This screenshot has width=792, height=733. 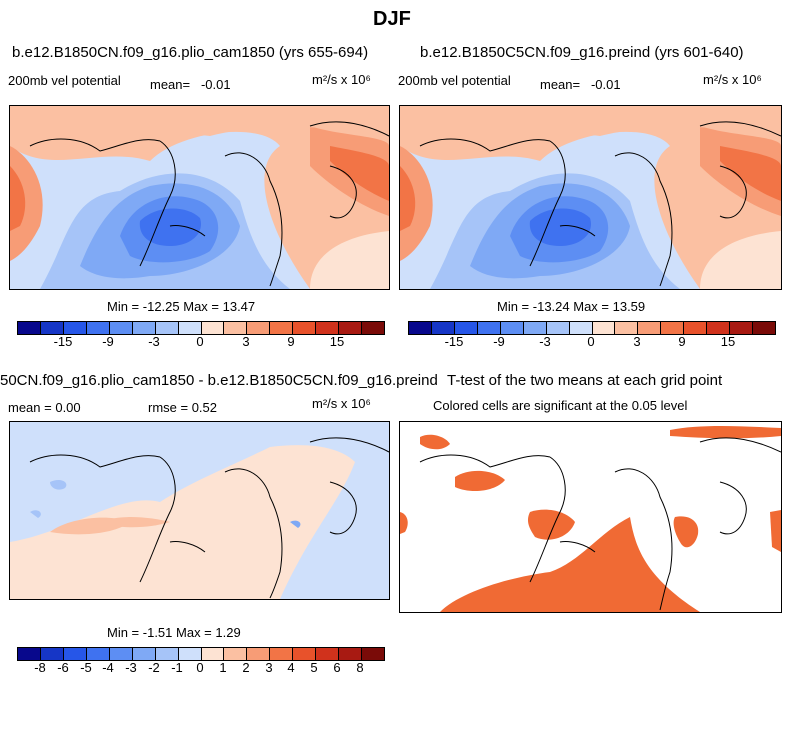 What do you see at coordinates (571, 306) in the screenshot?
I see `panel2-min-max: Min = -13.24 Max = 13.59` at bounding box center [571, 306].